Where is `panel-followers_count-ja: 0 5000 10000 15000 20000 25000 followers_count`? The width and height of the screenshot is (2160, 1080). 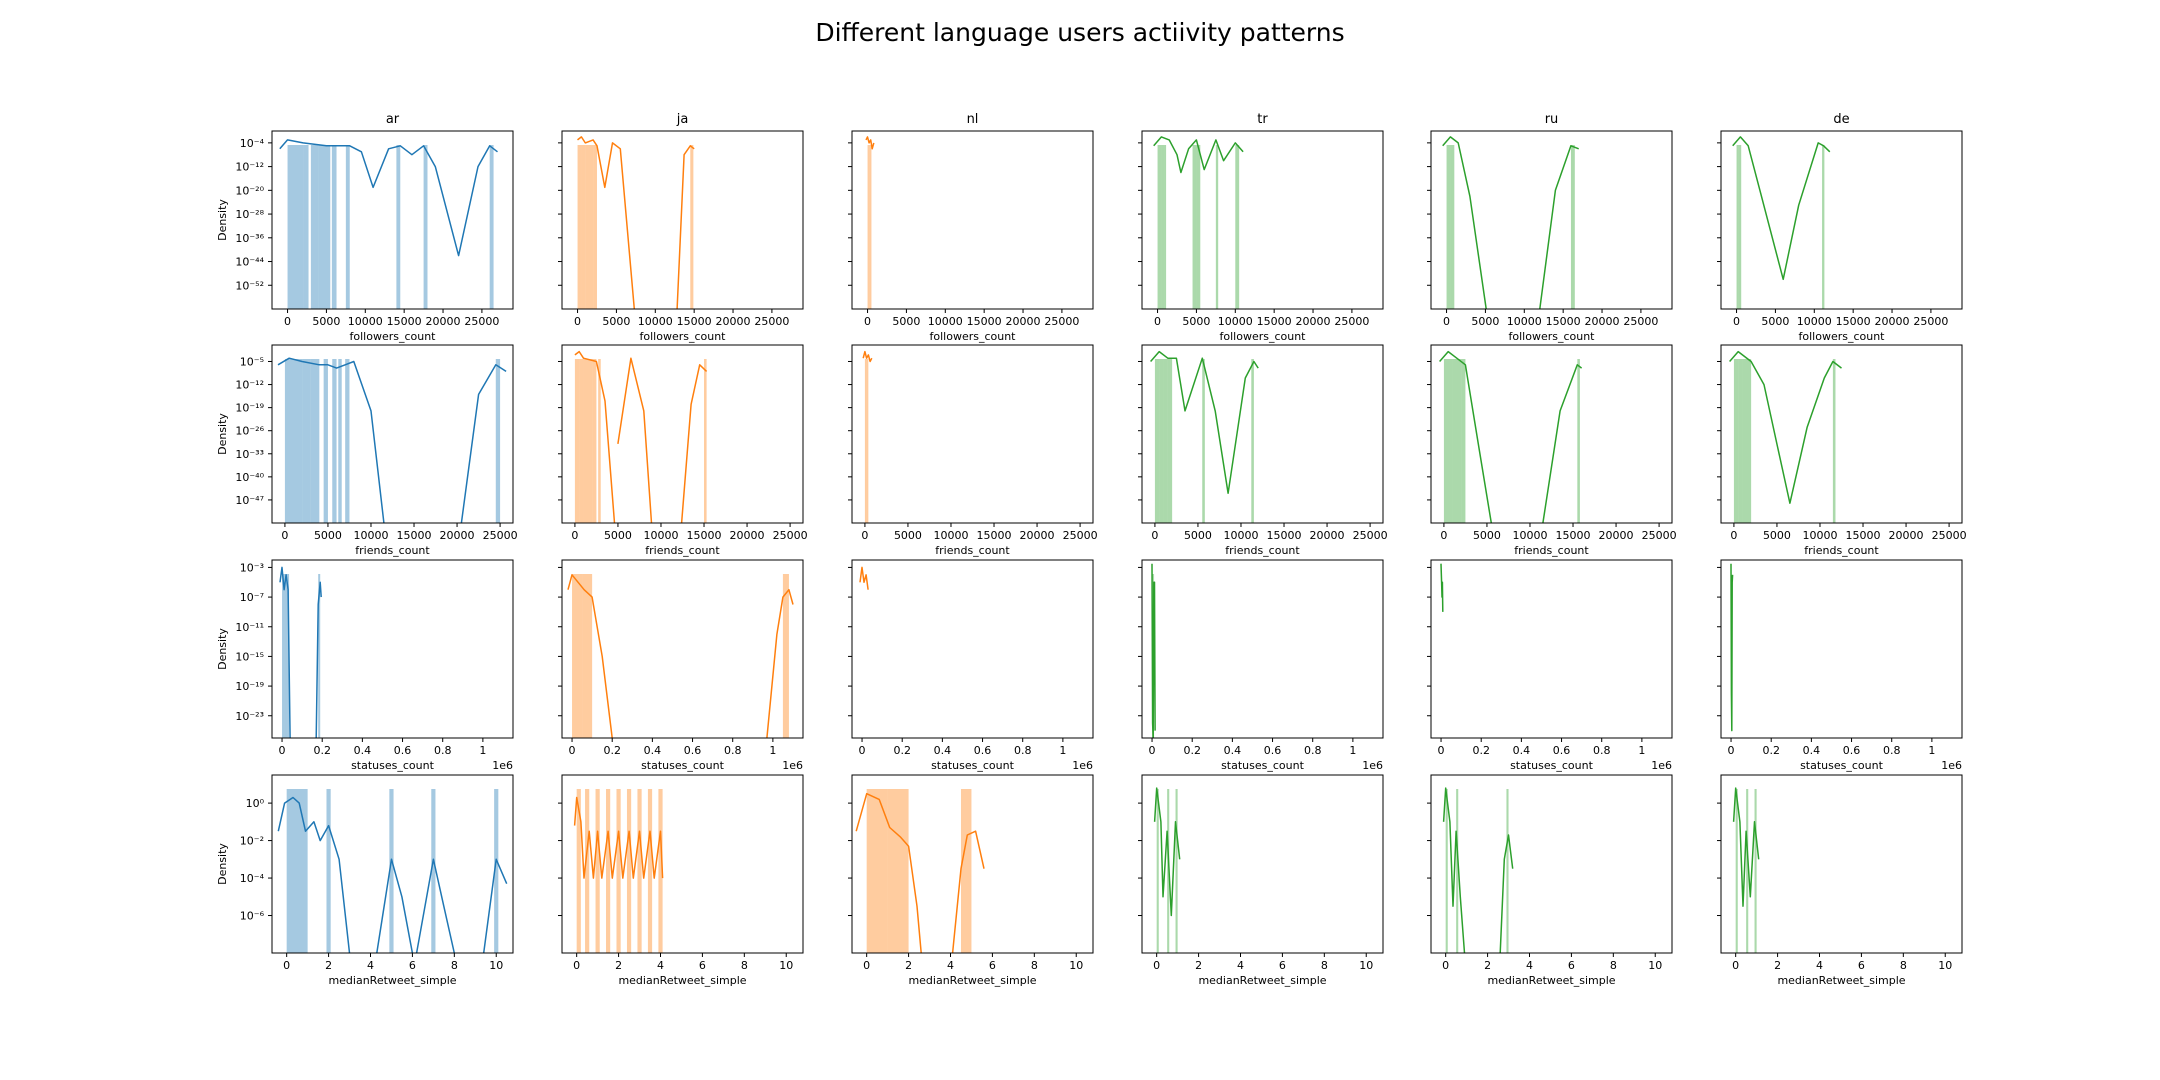
panel-followers_count-ja: 0 5000 10000 15000 20000 25000 followers_count is located at coordinates (681, 236).